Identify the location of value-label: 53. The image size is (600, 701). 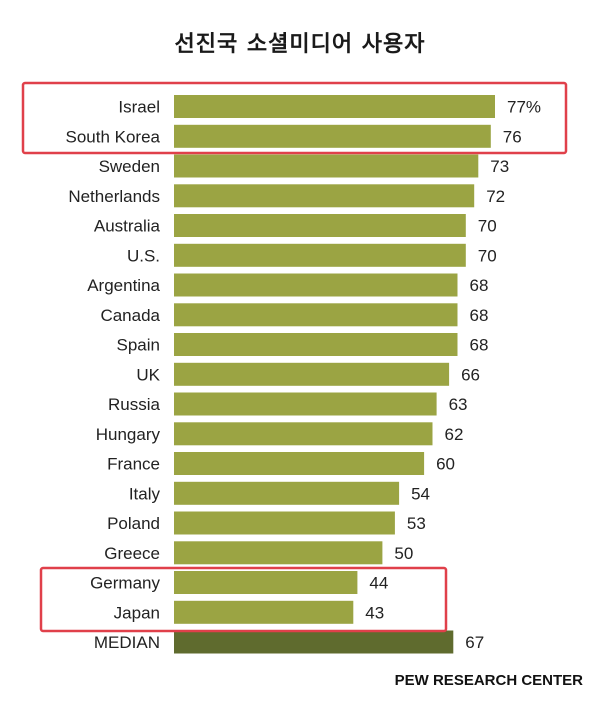
(416, 523).